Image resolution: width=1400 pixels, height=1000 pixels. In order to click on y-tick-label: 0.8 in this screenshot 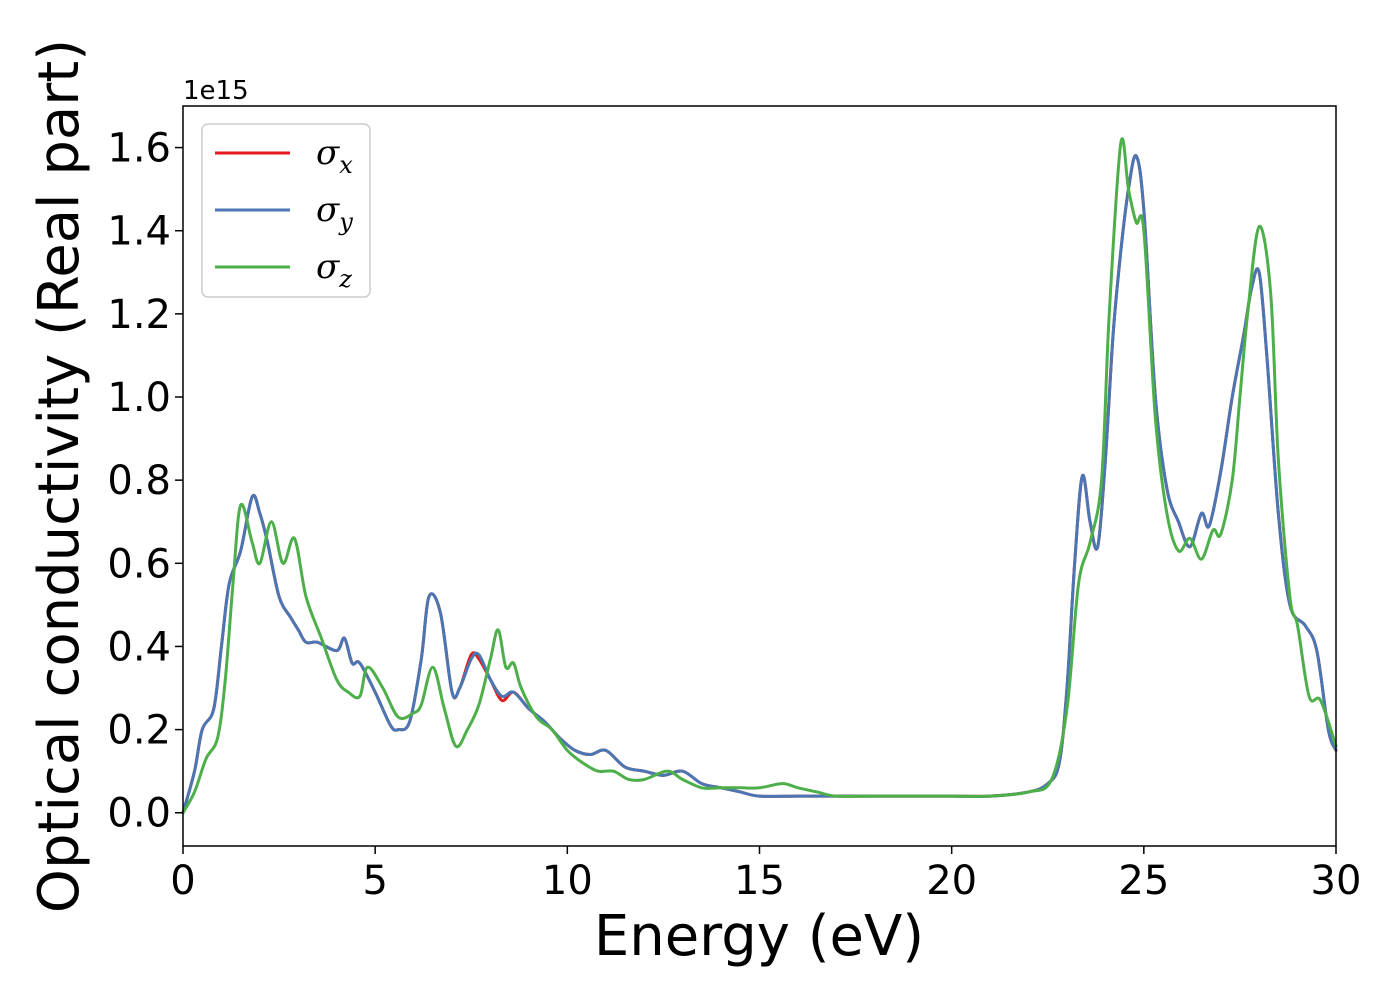, I will do `click(139, 481)`.